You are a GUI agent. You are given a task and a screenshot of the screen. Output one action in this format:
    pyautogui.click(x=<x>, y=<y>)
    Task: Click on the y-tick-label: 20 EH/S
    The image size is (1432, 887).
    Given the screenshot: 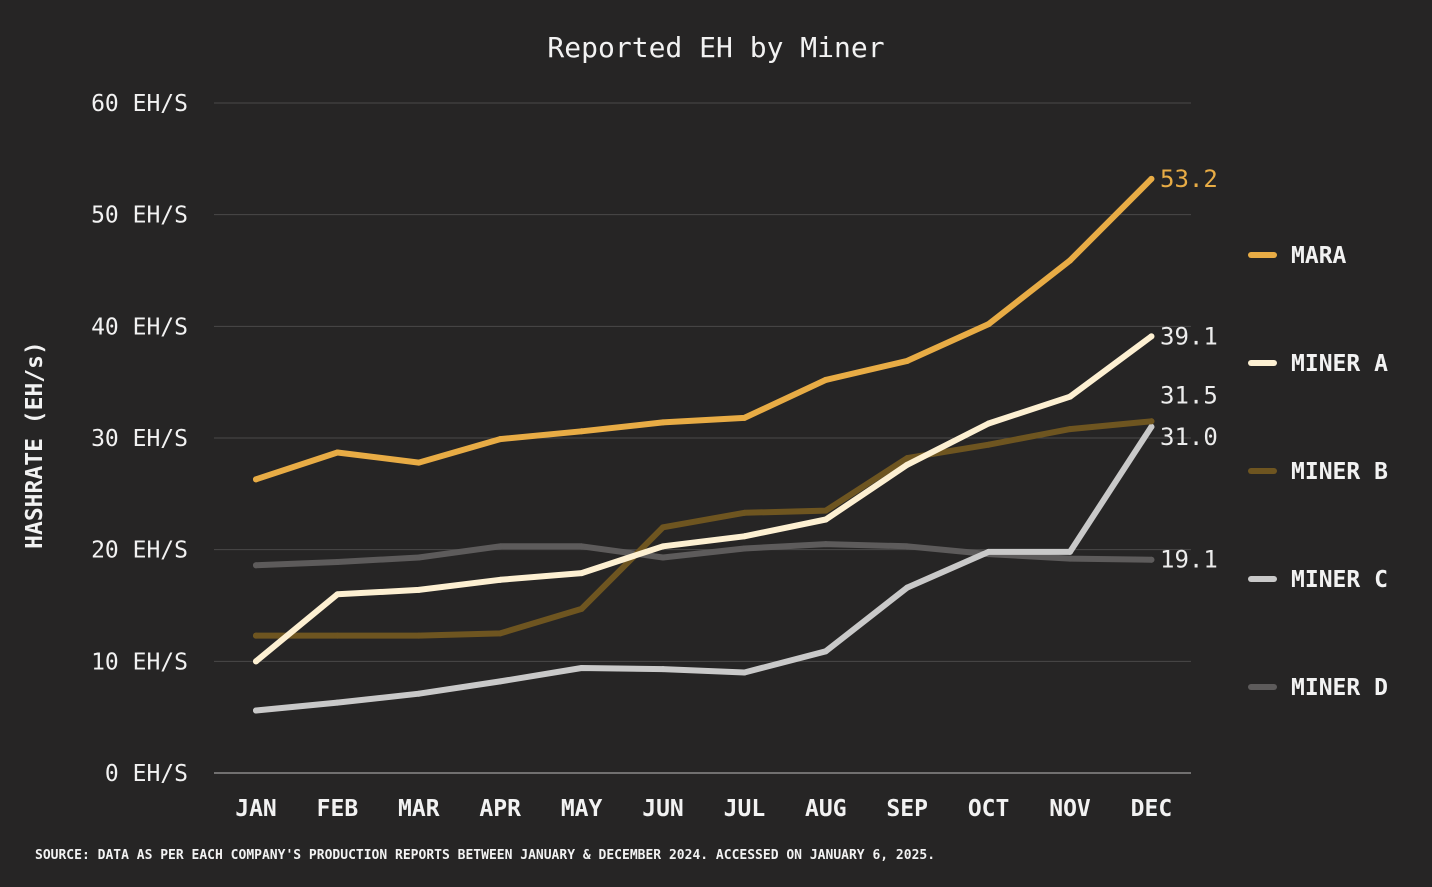 What is the action you would take?
    pyautogui.click(x=139, y=551)
    